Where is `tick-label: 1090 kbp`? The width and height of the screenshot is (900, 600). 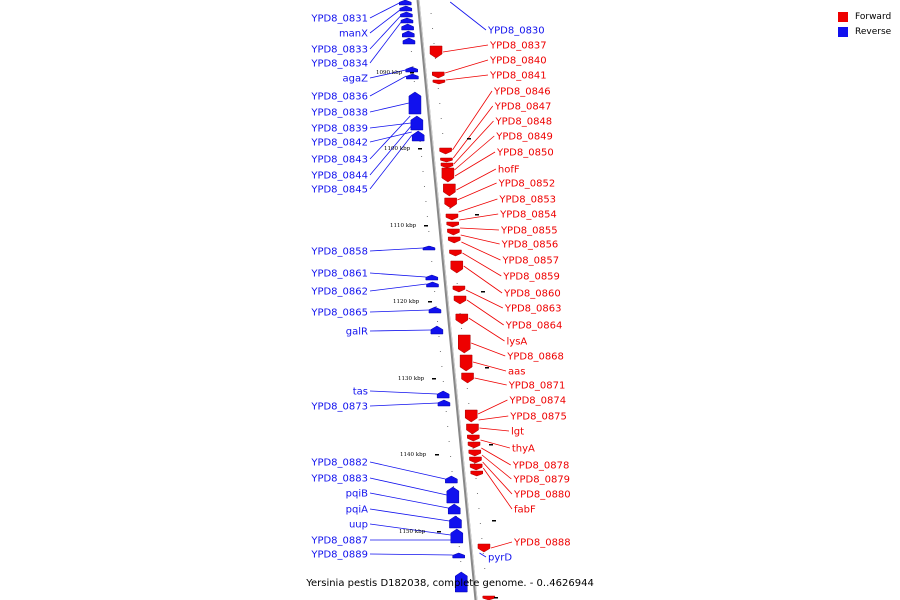 tick-label: 1090 kbp is located at coordinates (389, 73).